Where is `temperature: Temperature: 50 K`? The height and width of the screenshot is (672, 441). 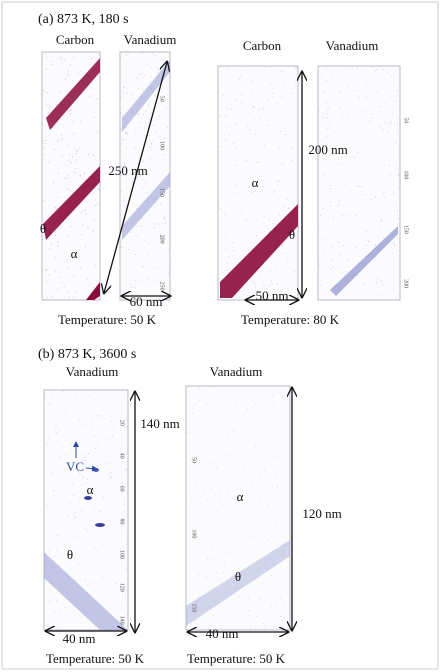 temperature: Temperature: 50 K is located at coordinates (107, 319).